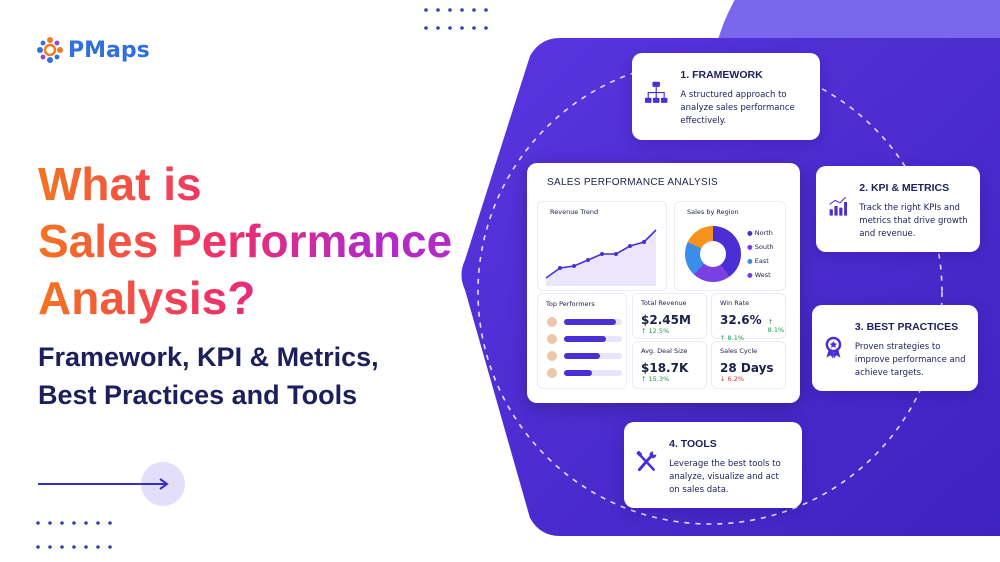 The image size is (1000, 562). Describe the element at coordinates (666, 320) in the screenshot. I see `kpi-value: $2.45M` at that location.